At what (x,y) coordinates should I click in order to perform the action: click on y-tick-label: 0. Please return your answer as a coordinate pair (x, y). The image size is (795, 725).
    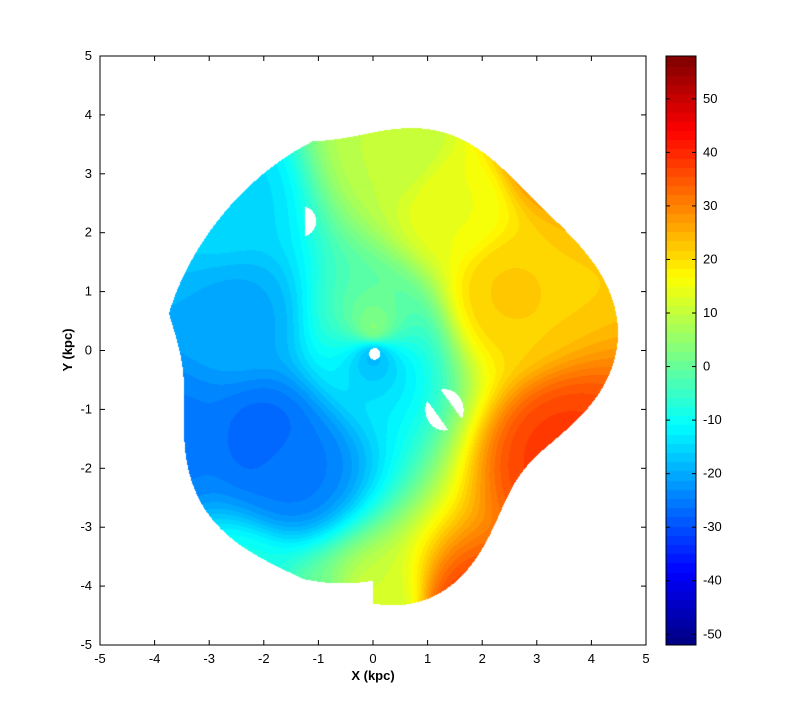
    Looking at the image, I should click on (88, 350).